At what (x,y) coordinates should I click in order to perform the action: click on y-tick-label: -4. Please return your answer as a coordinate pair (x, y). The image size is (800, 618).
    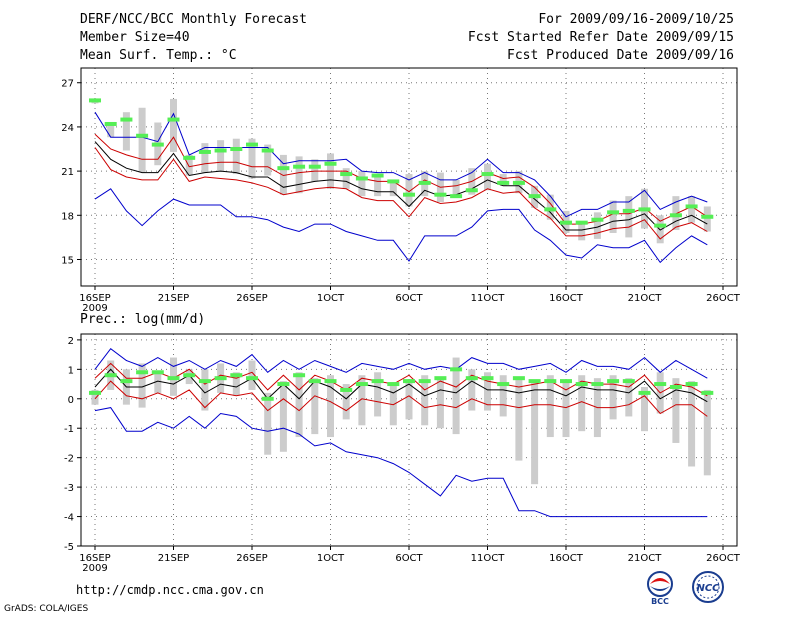
    Looking at the image, I should click on (69, 518).